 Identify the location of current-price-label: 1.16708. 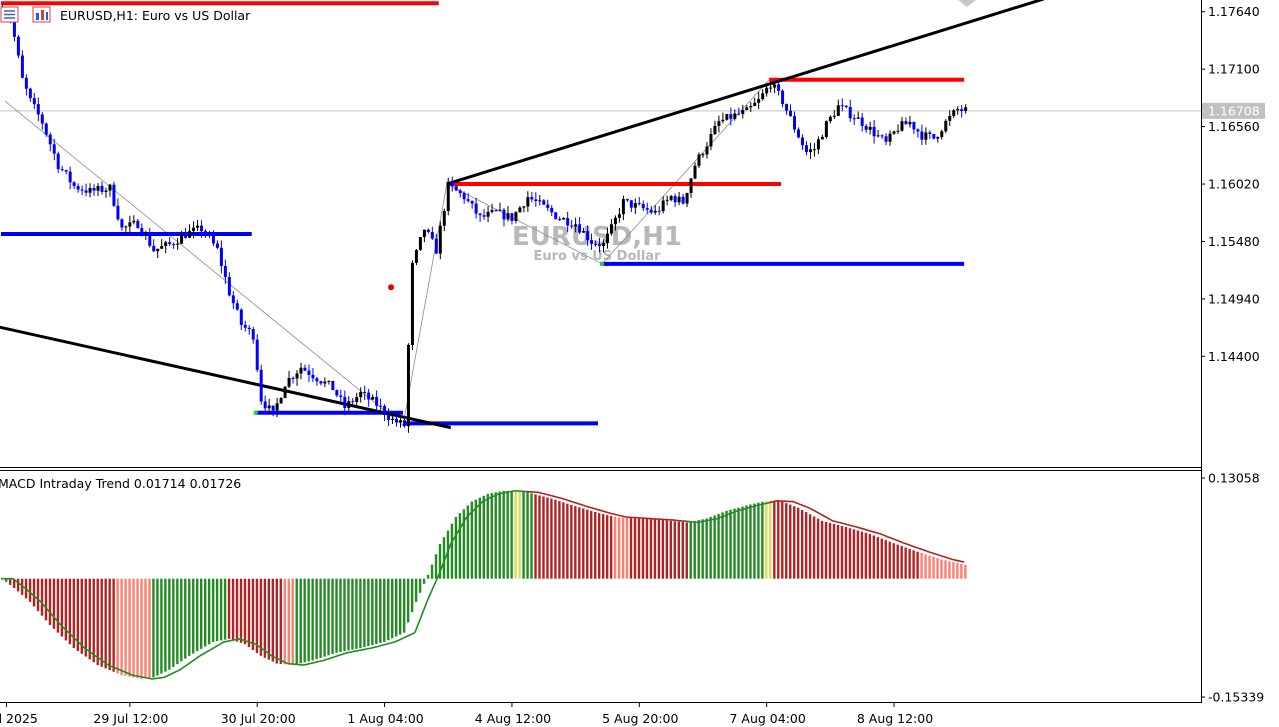
(1234, 110).